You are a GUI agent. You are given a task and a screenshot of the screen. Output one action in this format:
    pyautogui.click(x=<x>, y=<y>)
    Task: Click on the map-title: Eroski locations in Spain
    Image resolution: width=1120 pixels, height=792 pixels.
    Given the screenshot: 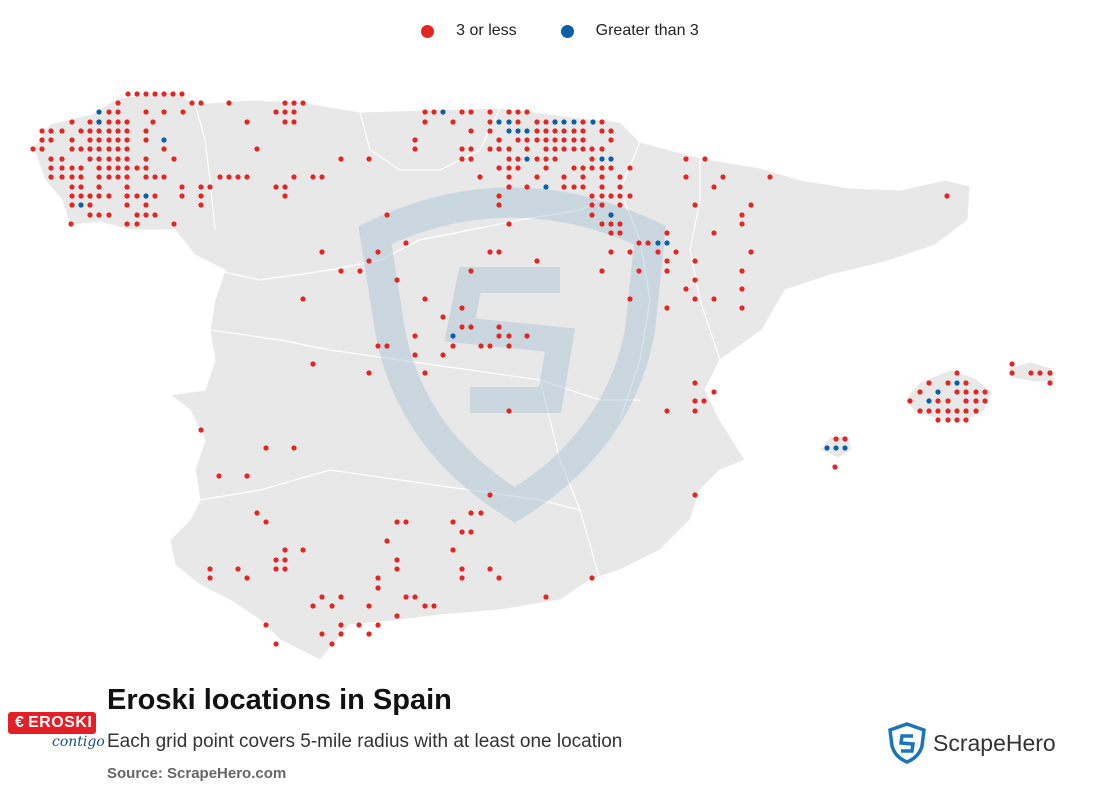 What is the action you would take?
    pyautogui.click(x=279, y=700)
    